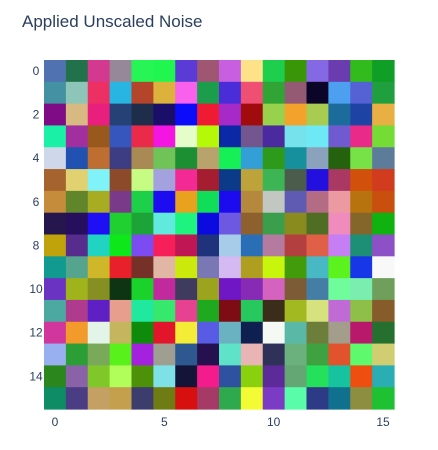 This screenshot has height=450, width=438. What do you see at coordinates (77, 333) in the screenshot?
I see `heatmap-cell-r12-c1` at bounding box center [77, 333].